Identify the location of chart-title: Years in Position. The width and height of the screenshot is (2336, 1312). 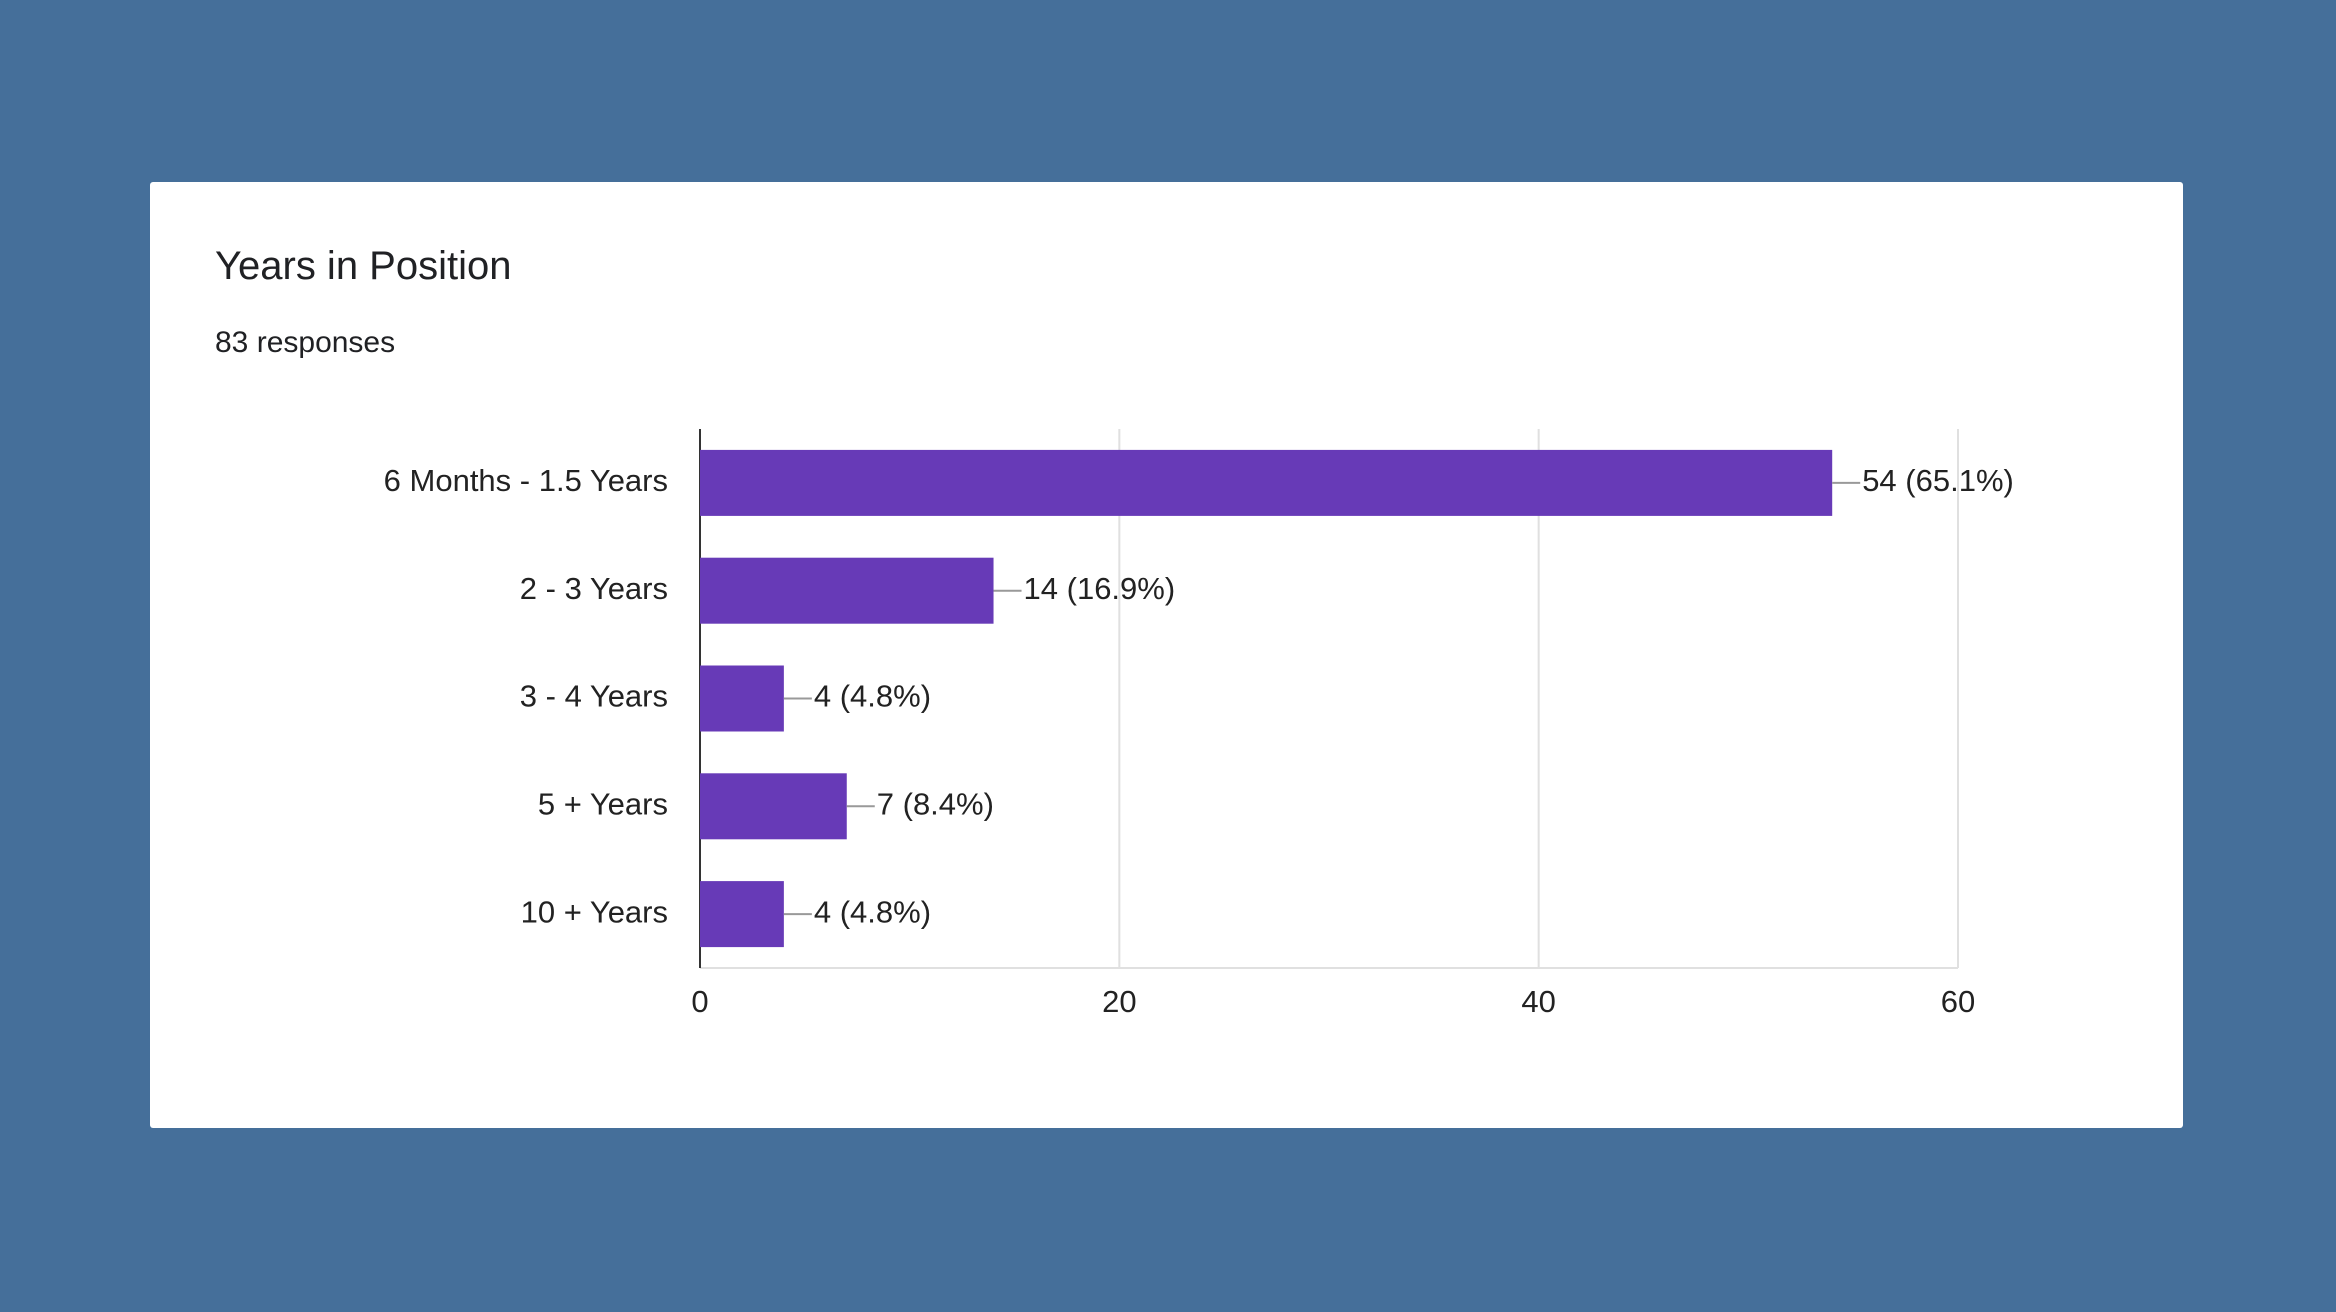
(363, 266).